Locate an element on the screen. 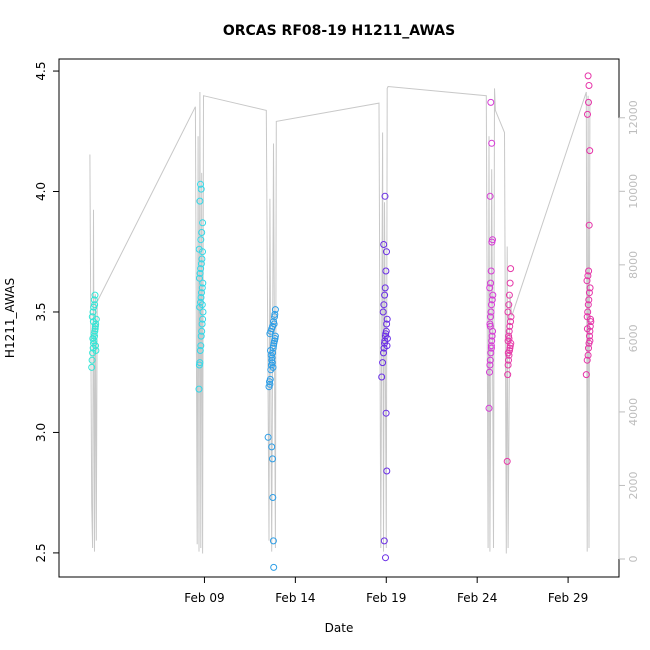  y-tick-label: 4.5 is located at coordinates (41, 70).